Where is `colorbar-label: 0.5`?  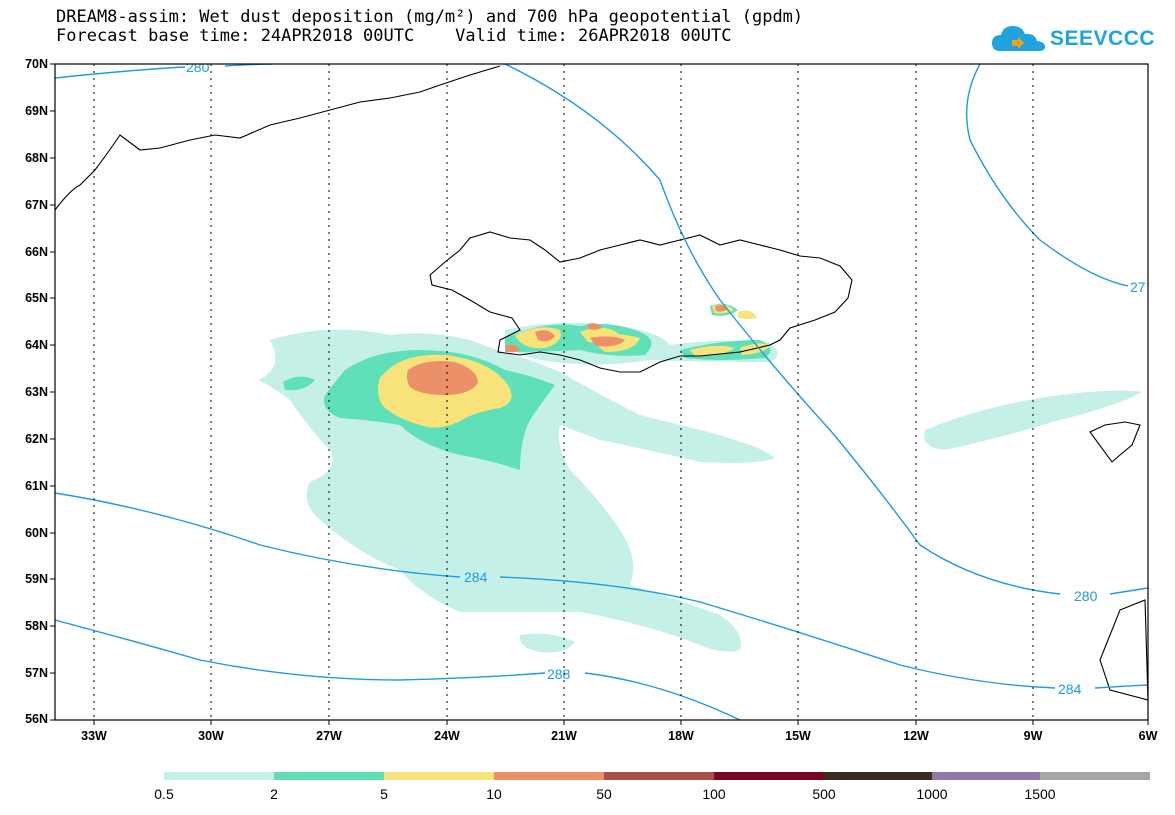 colorbar-label: 0.5 is located at coordinates (164, 794).